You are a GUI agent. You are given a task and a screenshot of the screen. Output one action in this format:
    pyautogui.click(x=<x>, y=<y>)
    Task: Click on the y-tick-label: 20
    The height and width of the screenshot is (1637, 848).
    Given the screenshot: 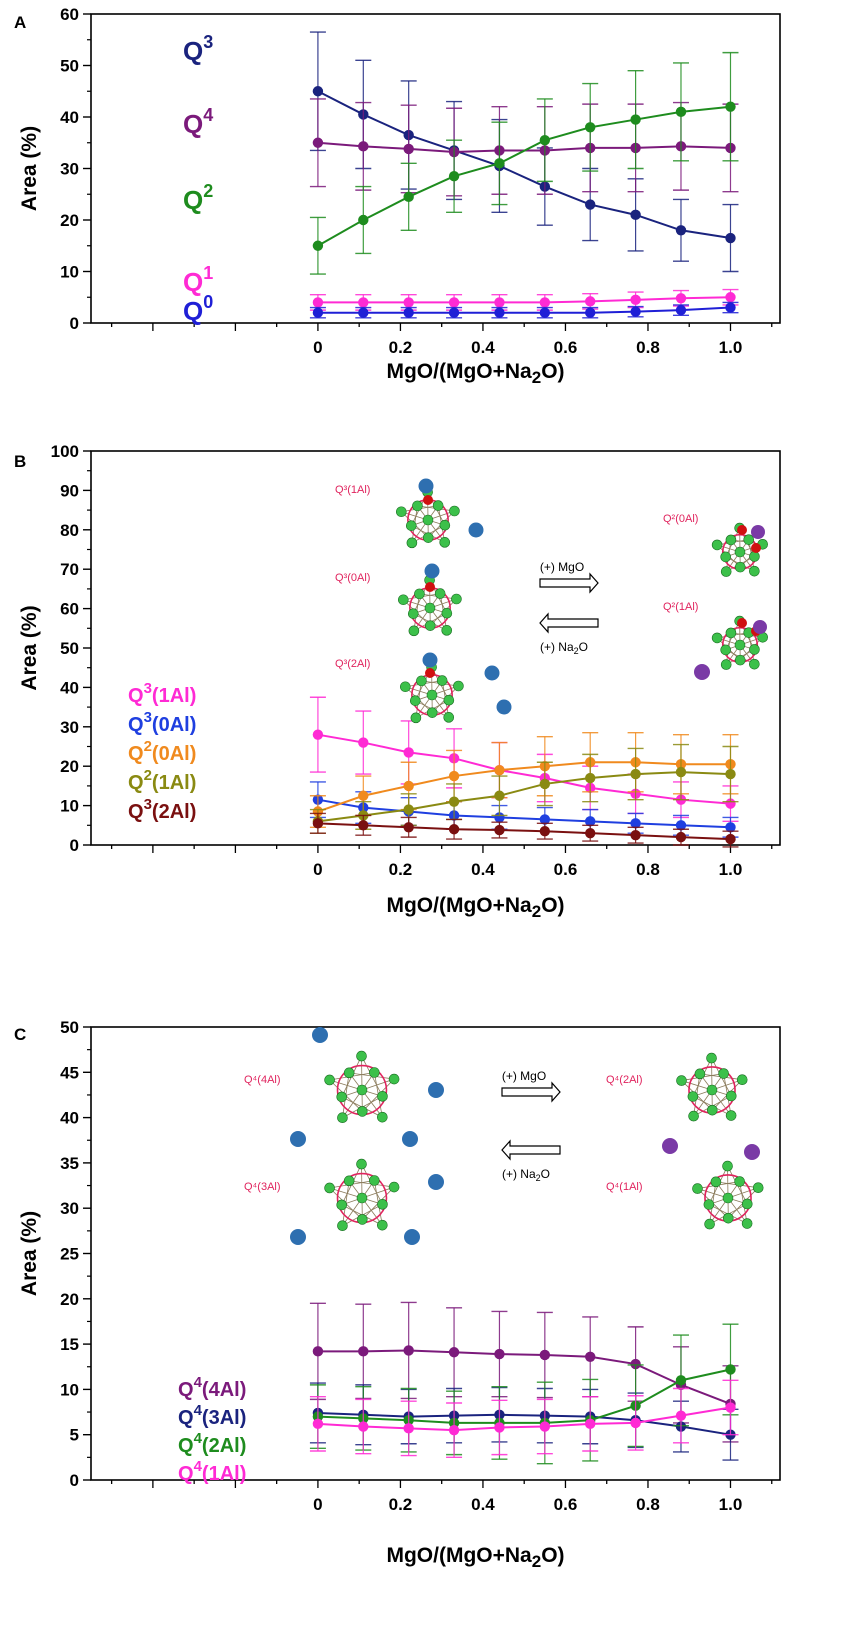 What is the action you would take?
    pyautogui.click(x=69, y=1299)
    